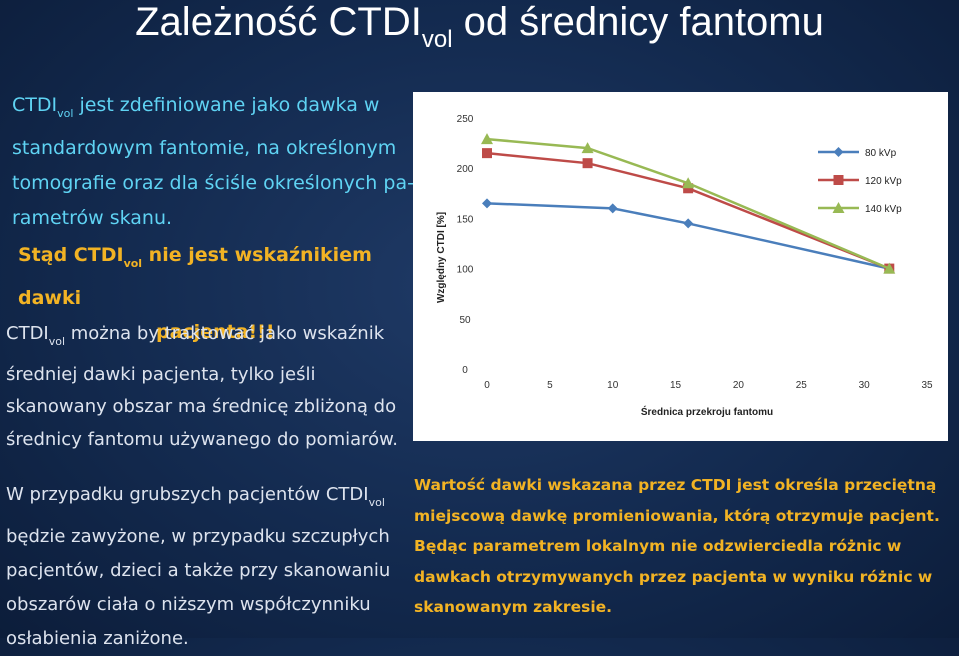 This screenshot has height=656, width=959. What do you see at coordinates (487, 385) in the screenshot?
I see `x-tick-label: 0` at bounding box center [487, 385].